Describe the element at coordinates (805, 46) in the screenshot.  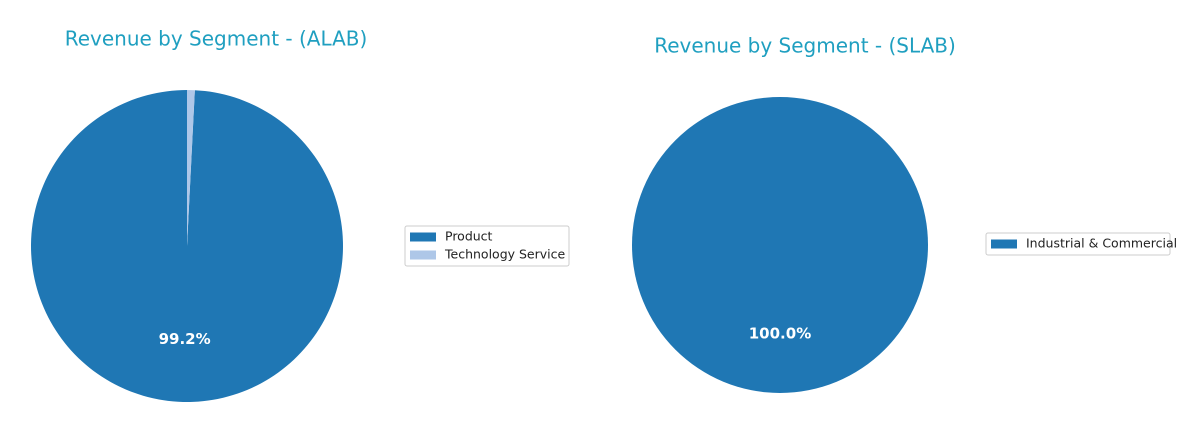
I see `chart-title: Revenue by Segment - (SLAB)` at that location.